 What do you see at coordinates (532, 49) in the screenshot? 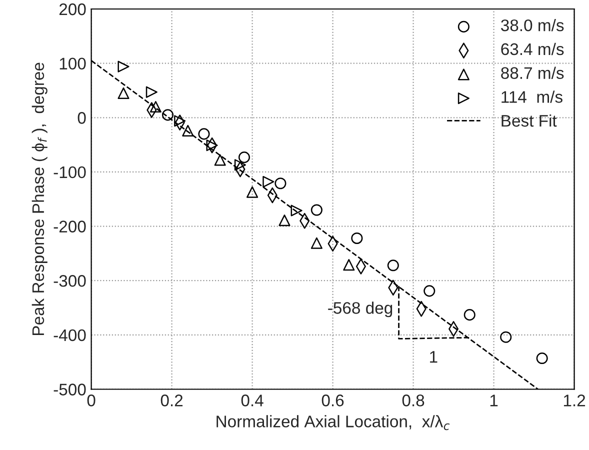
I see `legend-label: 63.4 m/s` at bounding box center [532, 49].